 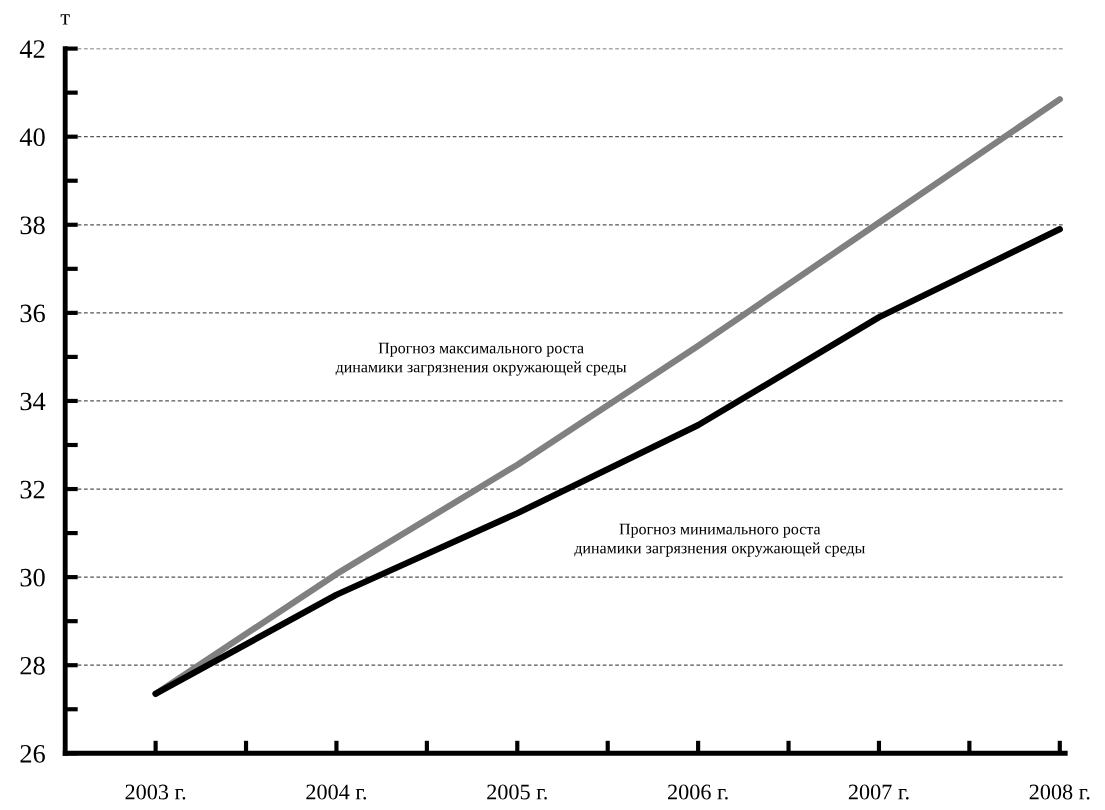 What do you see at coordinates (719, 540) in the screenshot?
I see `text: Прогноз минимального роста динамики загрязнения окружающей среды` at bounding box center [719, 540].